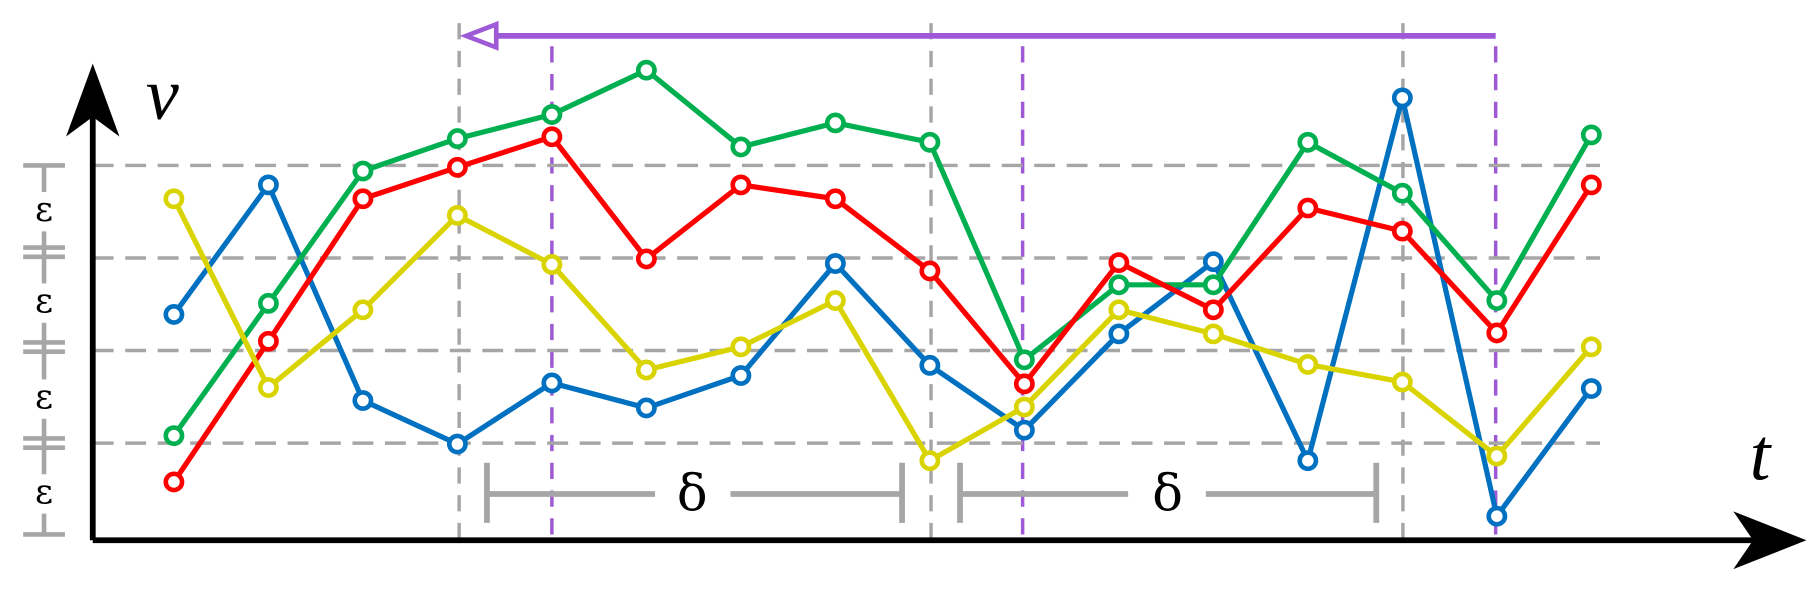  What do you see at coordinates (1761, 456) in the screenshot?
I see `x-axis-label: t` at bounding box center [1761, 456].